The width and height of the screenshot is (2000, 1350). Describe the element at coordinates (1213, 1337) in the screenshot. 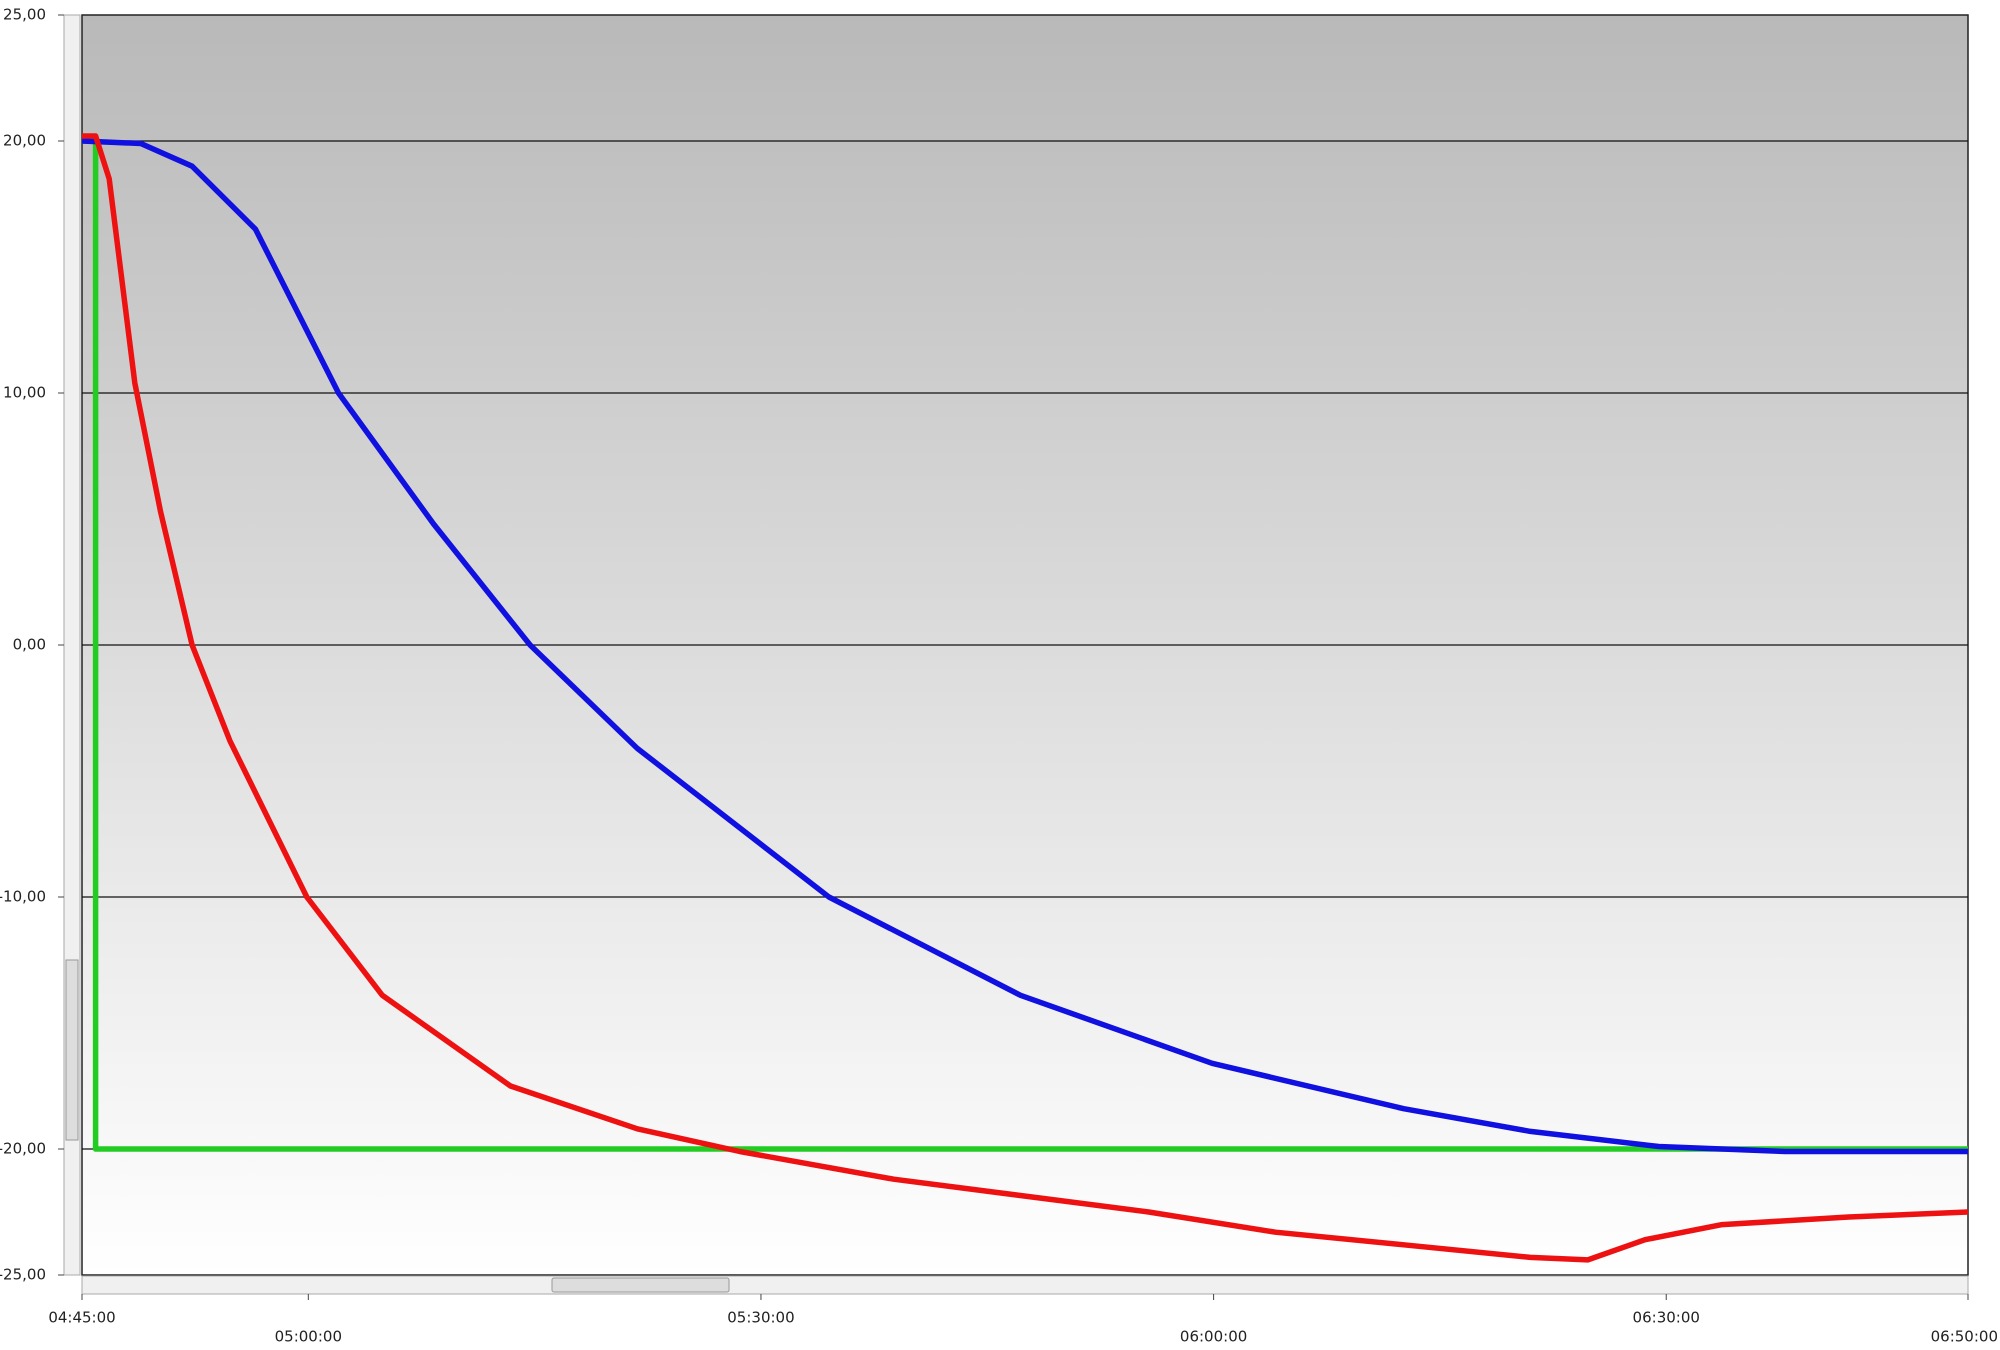

I see `x-tick-label: 06:00:00` at that location.